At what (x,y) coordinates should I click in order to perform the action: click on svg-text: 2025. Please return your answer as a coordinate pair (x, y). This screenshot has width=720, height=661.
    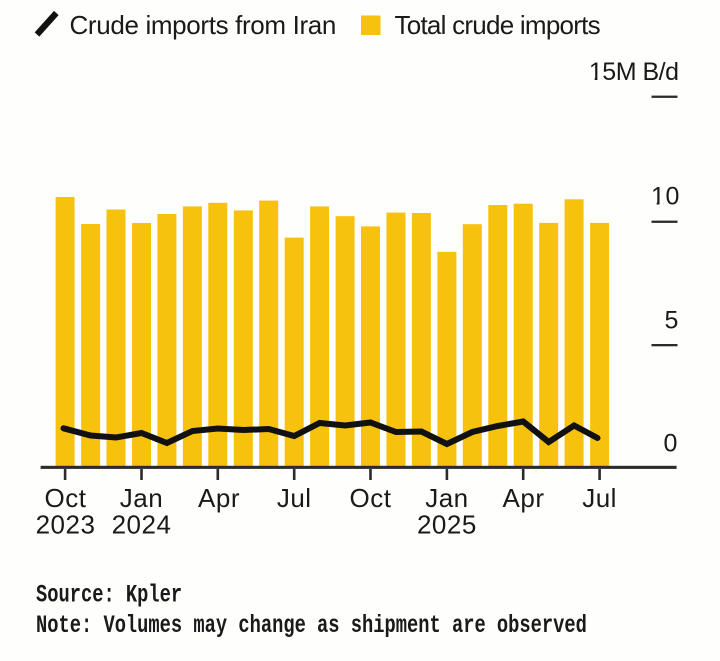
    Looking at the image, I should click on (447, 525).